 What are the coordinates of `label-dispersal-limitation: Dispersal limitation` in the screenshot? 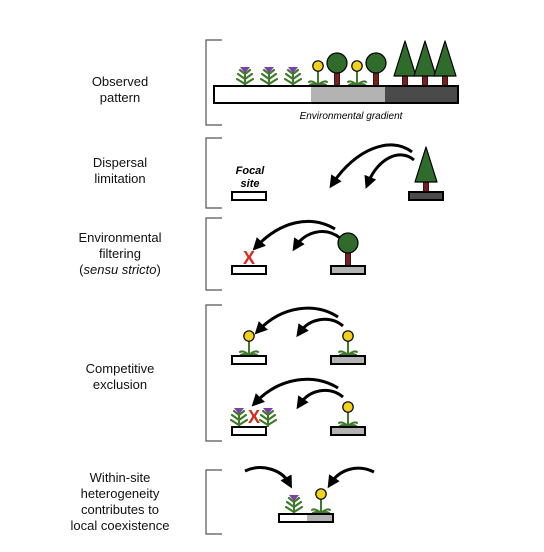 It's located at (120, 170).